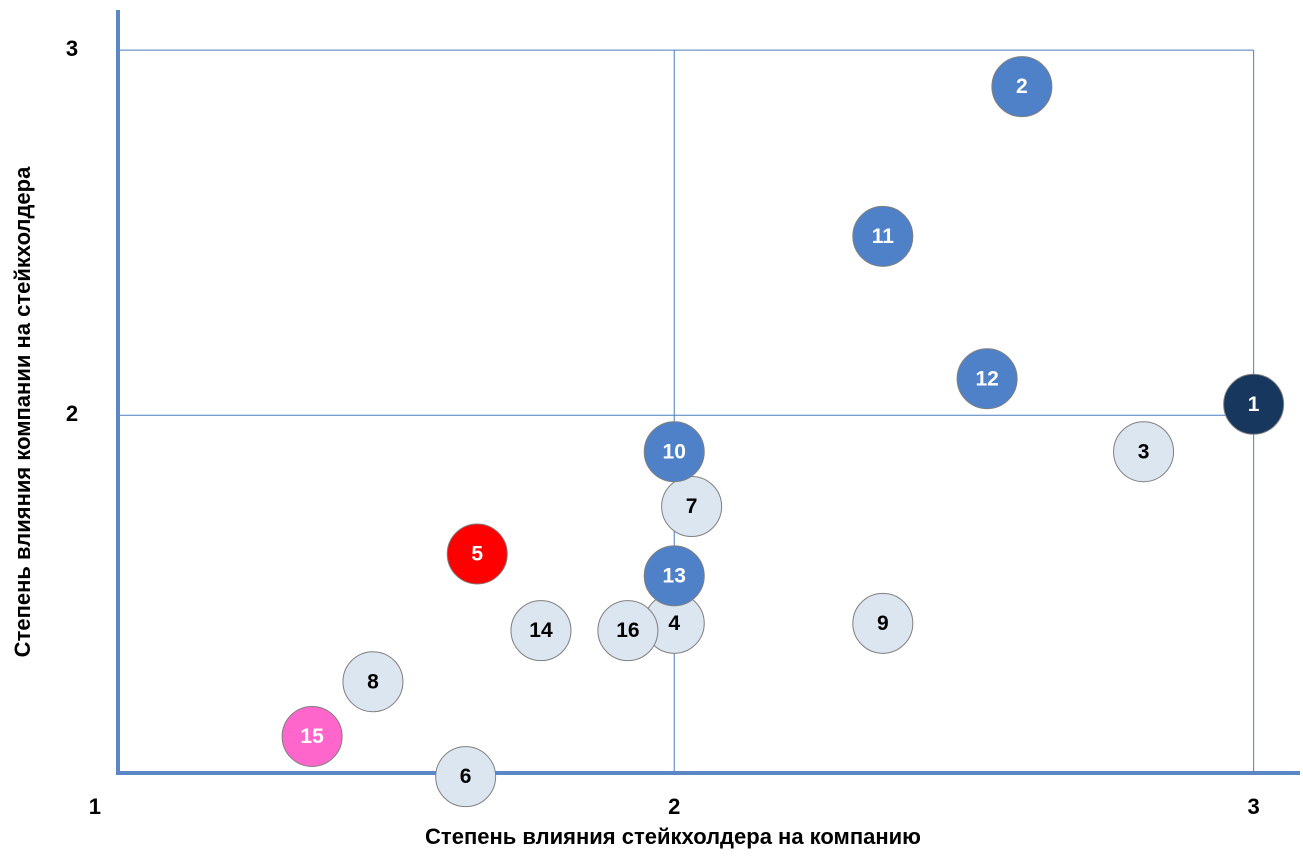 Image resolution: width=1303 pixels, height=865 pixels. I want to click on x-tick-label: 1, so click(95, 806).